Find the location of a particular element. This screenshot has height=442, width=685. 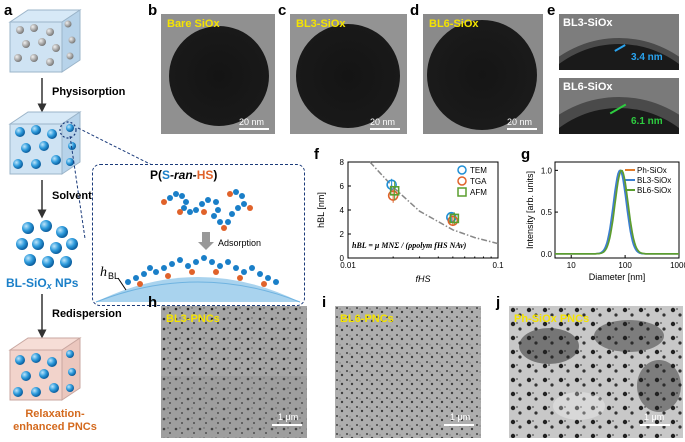

scale-text-d: 20 nm is located at coordinates (520, 122).